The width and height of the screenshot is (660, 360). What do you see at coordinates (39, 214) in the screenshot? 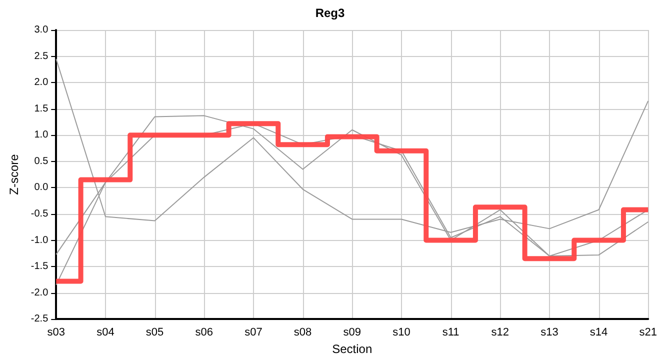
I see `y-tick-label: -0.5` at bounding box center [39, 214].